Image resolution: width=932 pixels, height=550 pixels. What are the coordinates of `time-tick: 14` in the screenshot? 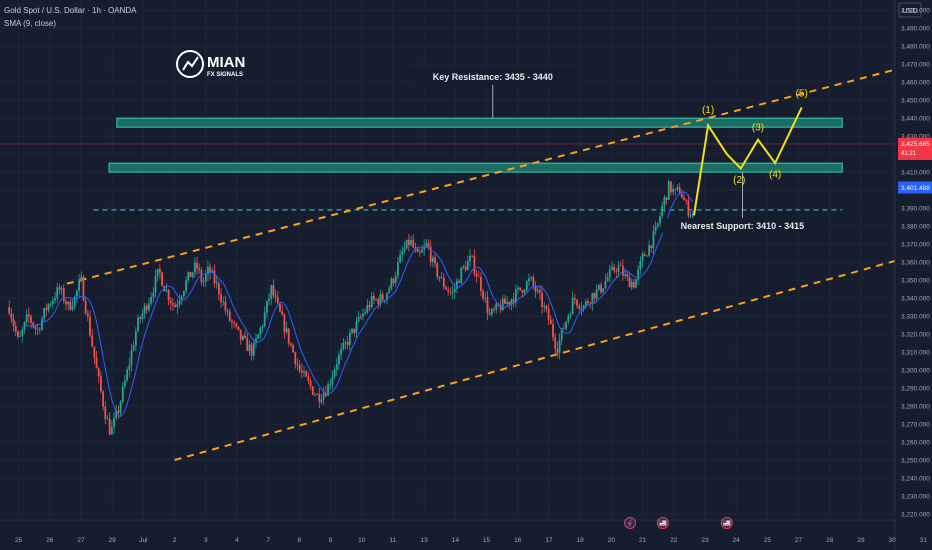 It's located at (456, 540).